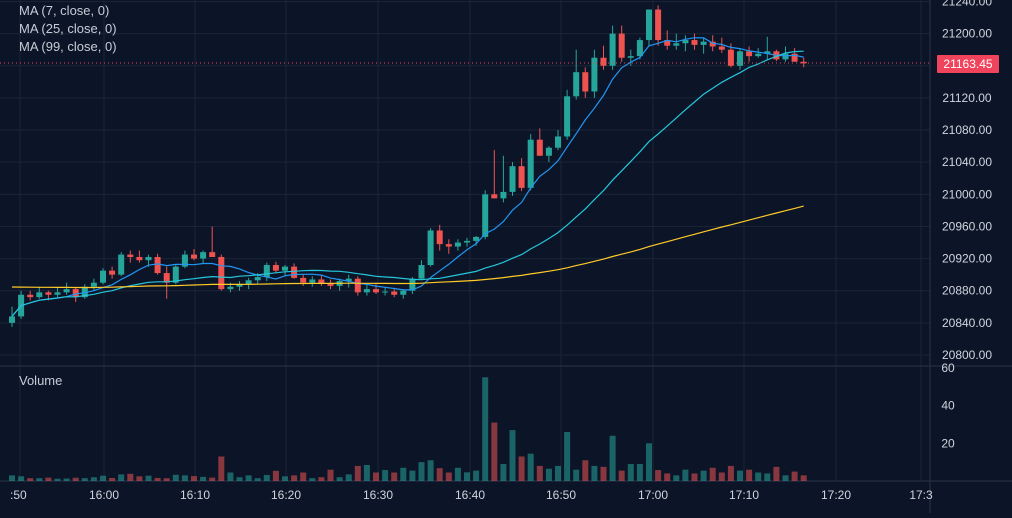  I want to click on time-tick-label: 16:10, so click(195, 495).